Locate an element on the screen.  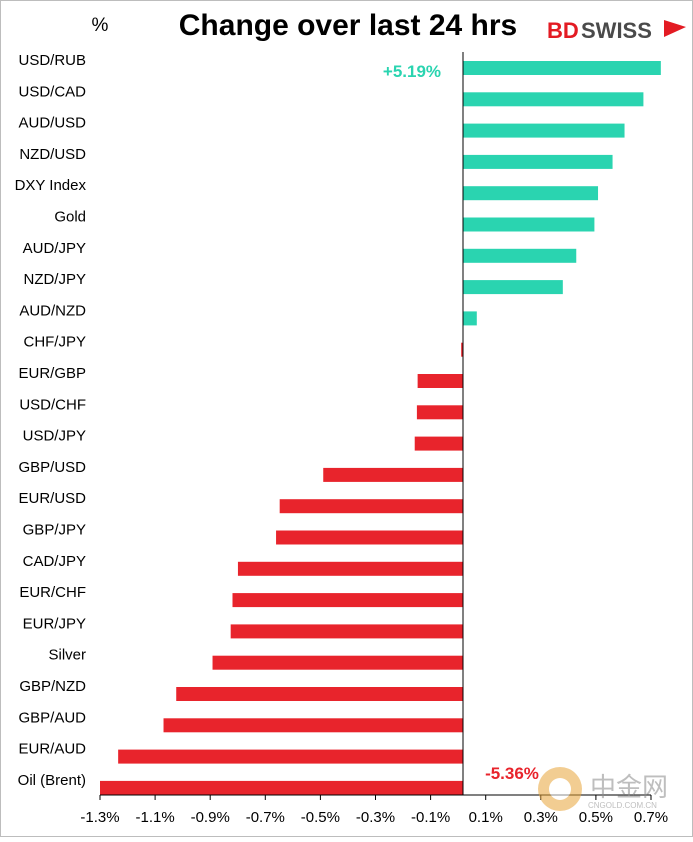
bar-chf-jpy is located at coordinates (462, 349).